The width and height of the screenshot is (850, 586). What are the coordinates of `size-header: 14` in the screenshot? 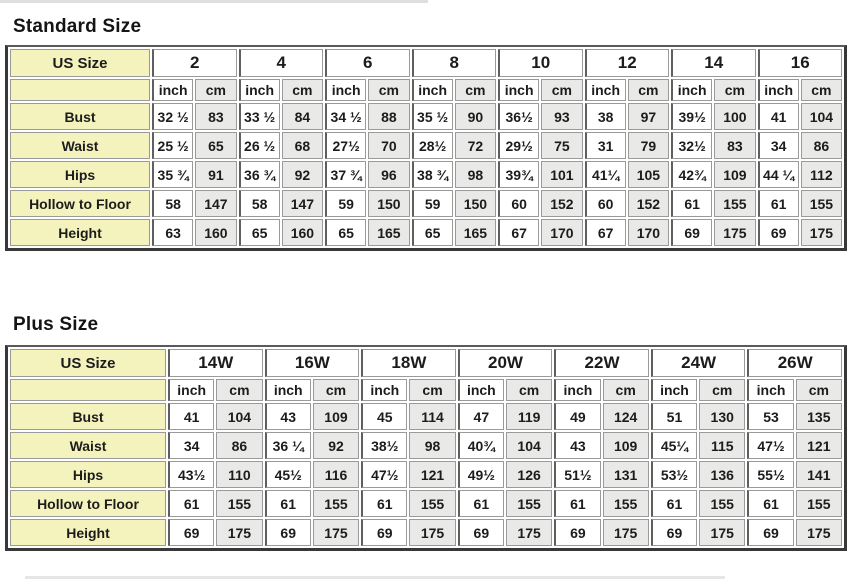 It's located at (713, 63).